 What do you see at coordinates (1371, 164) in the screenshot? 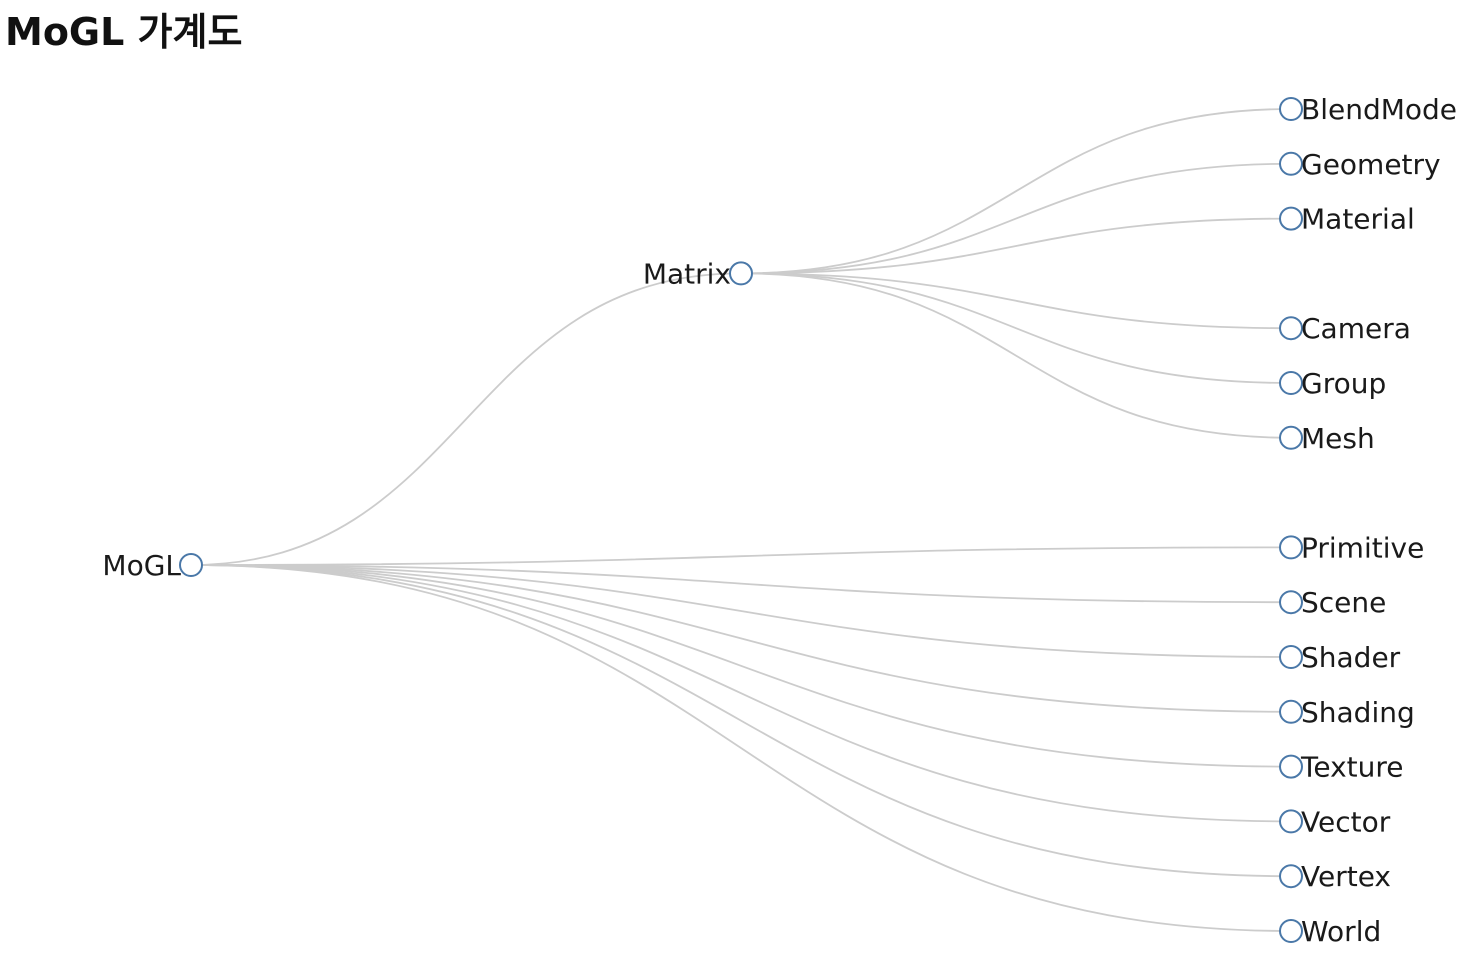
I see `node-label: Geometry` at bounding box center [1371, 164].